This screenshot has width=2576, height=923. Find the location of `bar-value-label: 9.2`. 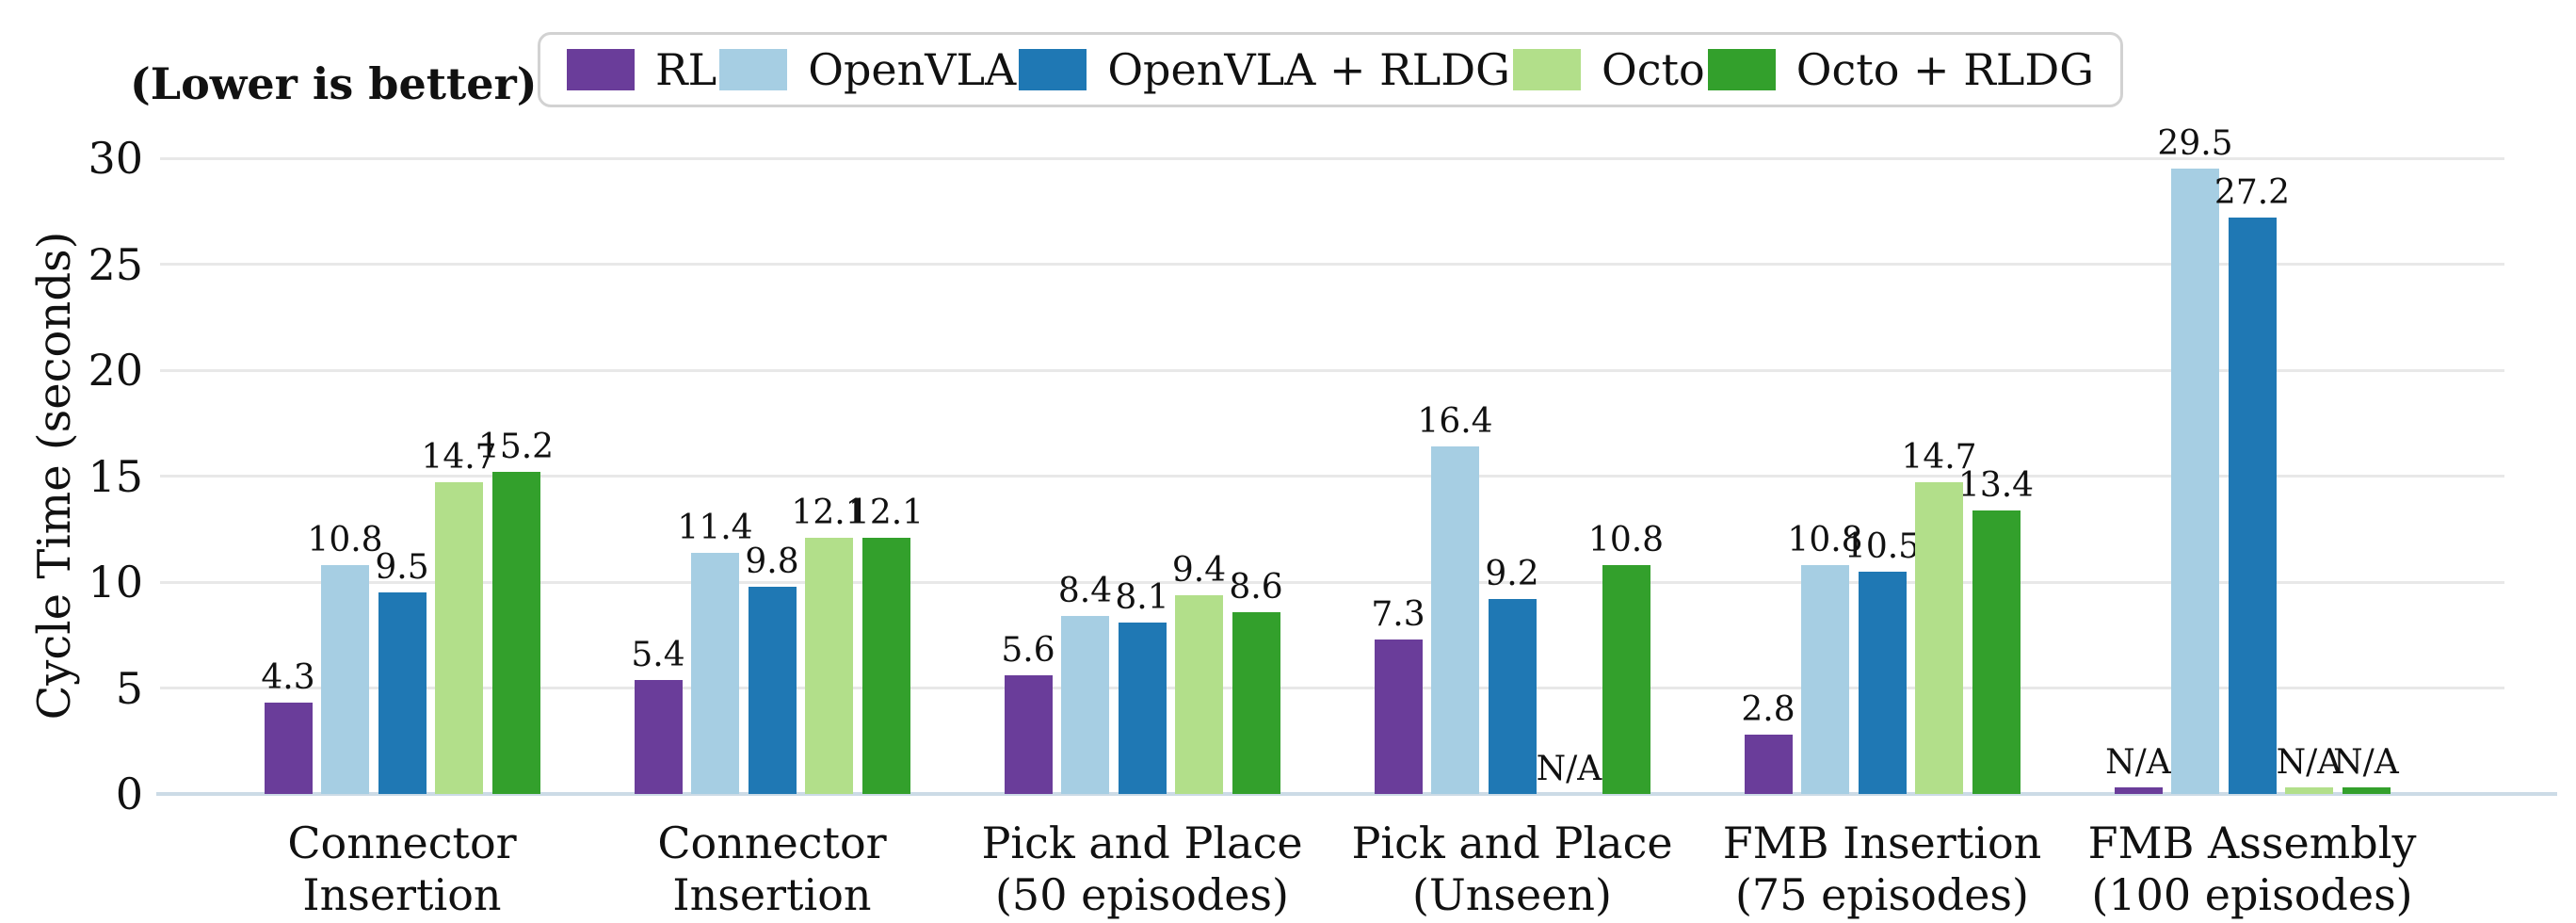

bar-value-label: 9.2 is located at coordinates (1512, 574).